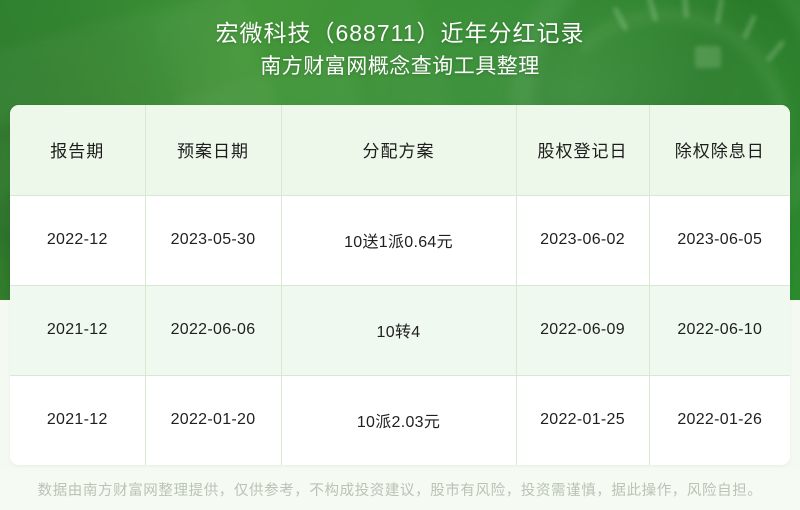 This screenshot has height=510, width=800. Describe the element at coordinates (213, 240) in the screenshot. I see `cell-plan-date: 2023-05-30` at that location.